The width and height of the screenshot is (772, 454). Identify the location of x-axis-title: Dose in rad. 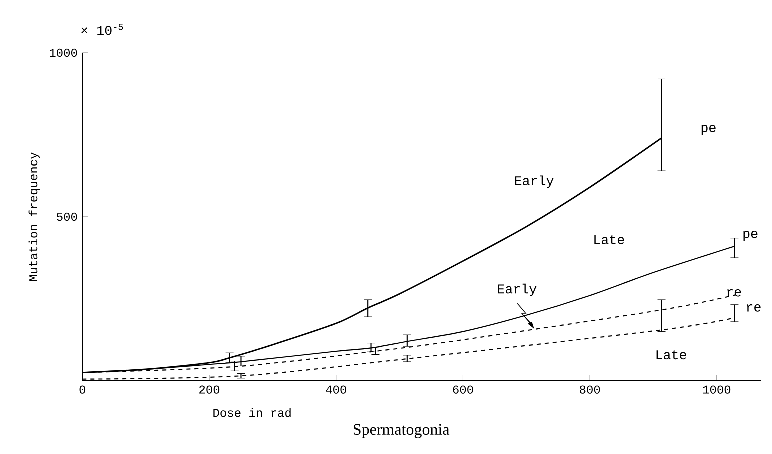
(252, 413).